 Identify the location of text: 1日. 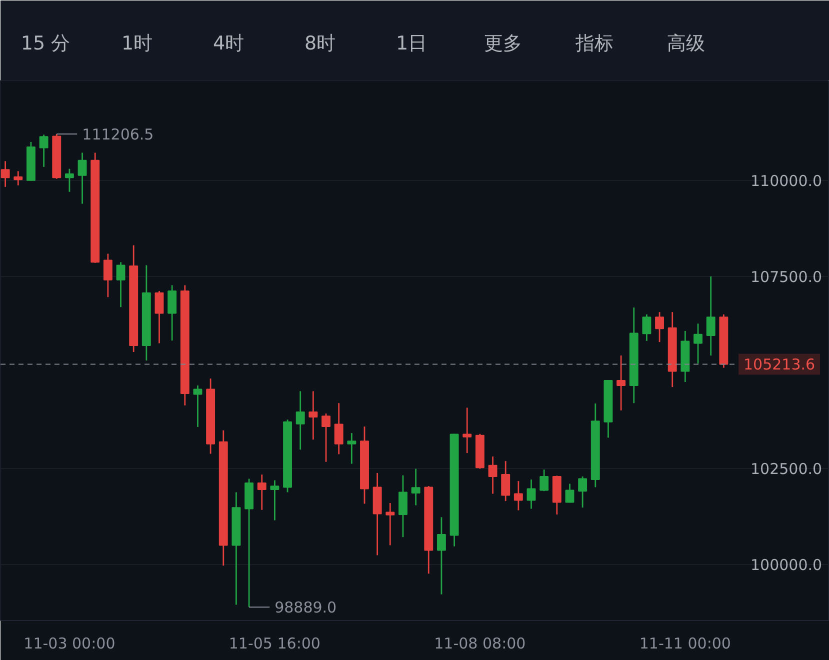
(412, 43).